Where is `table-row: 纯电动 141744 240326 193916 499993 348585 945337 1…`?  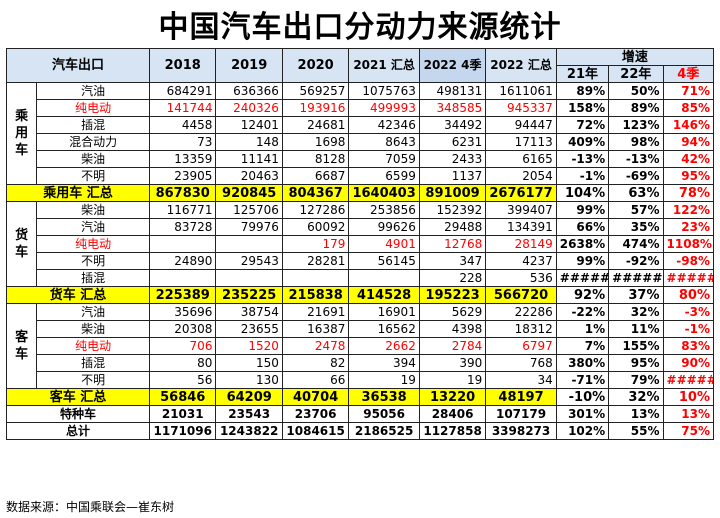
table-row: 纯电动 141744 240326 193916 499993 348585 945337 1… is located at coordinates (361, 108).